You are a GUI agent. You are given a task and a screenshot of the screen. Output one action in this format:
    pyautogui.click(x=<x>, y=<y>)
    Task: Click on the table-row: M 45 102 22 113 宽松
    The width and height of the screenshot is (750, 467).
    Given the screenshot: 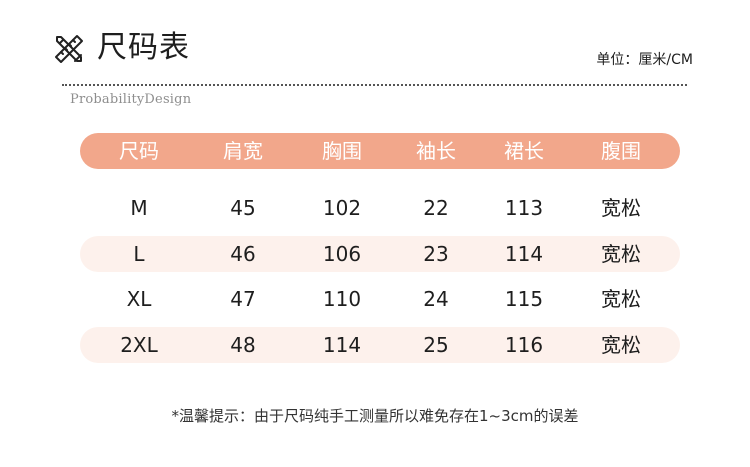 What is the action you would take?
    pyautogui.click(x=380, y=208)
    